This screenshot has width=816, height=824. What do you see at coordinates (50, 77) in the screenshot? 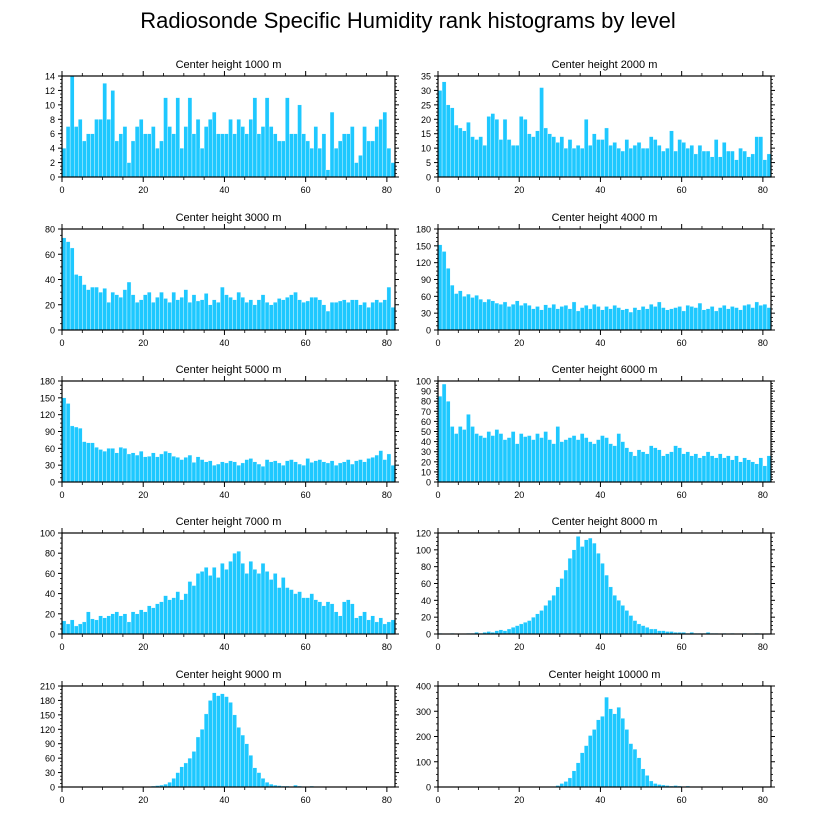
I see `y-tick-label: 14` at bounding box center [50, 77].